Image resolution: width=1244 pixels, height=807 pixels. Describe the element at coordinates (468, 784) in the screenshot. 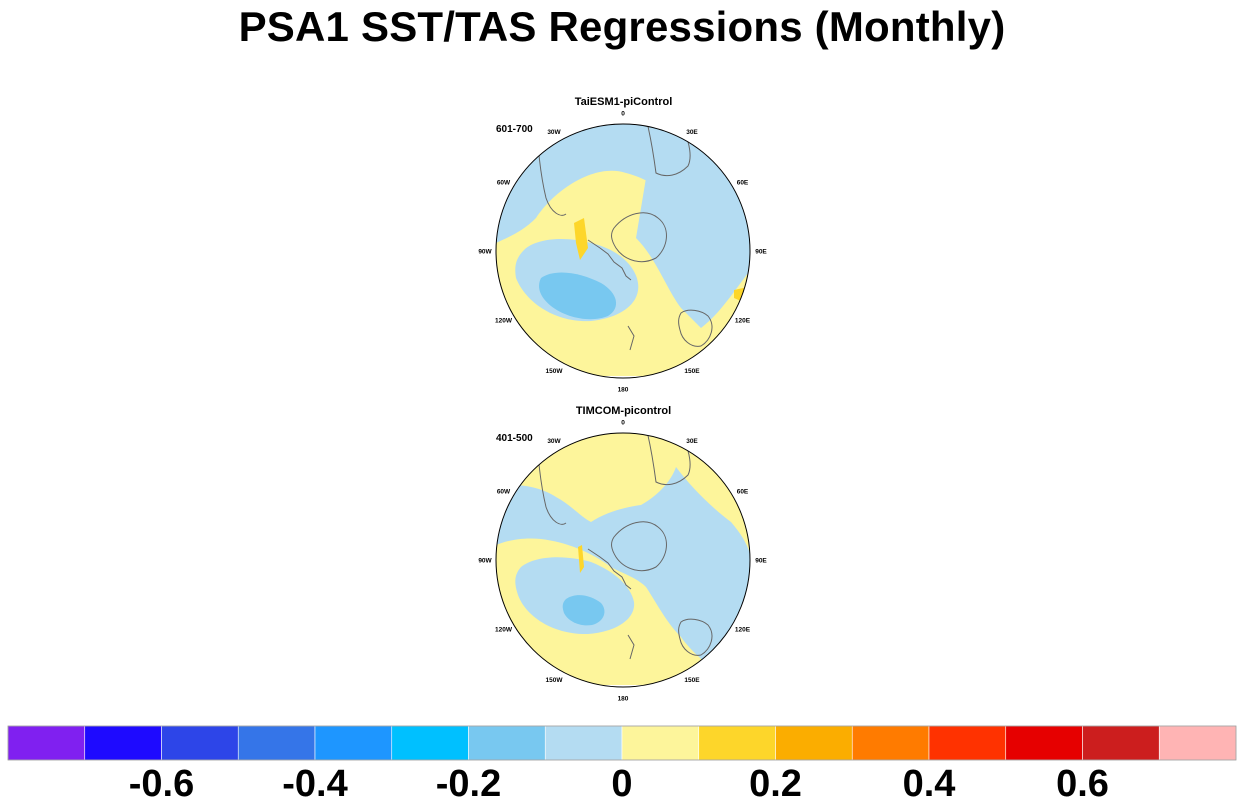

I see `colorbar-label: -0.2` at that location.